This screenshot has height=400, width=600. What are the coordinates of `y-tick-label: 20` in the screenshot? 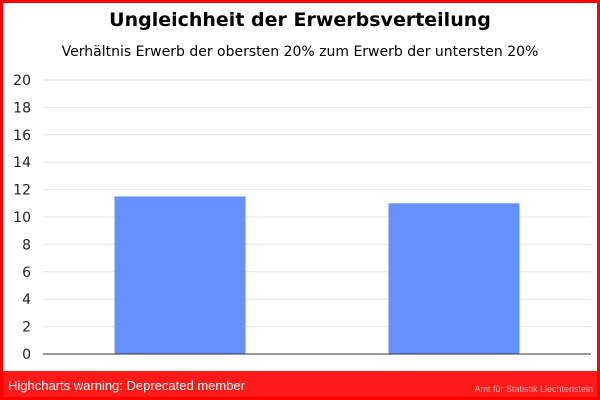 It's located at (22, 81).